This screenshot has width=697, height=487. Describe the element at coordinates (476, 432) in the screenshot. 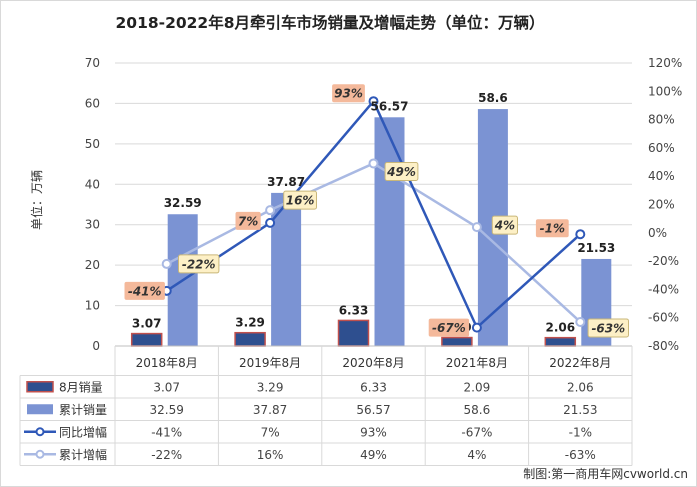

I see `table-cell: -67%` at that location.